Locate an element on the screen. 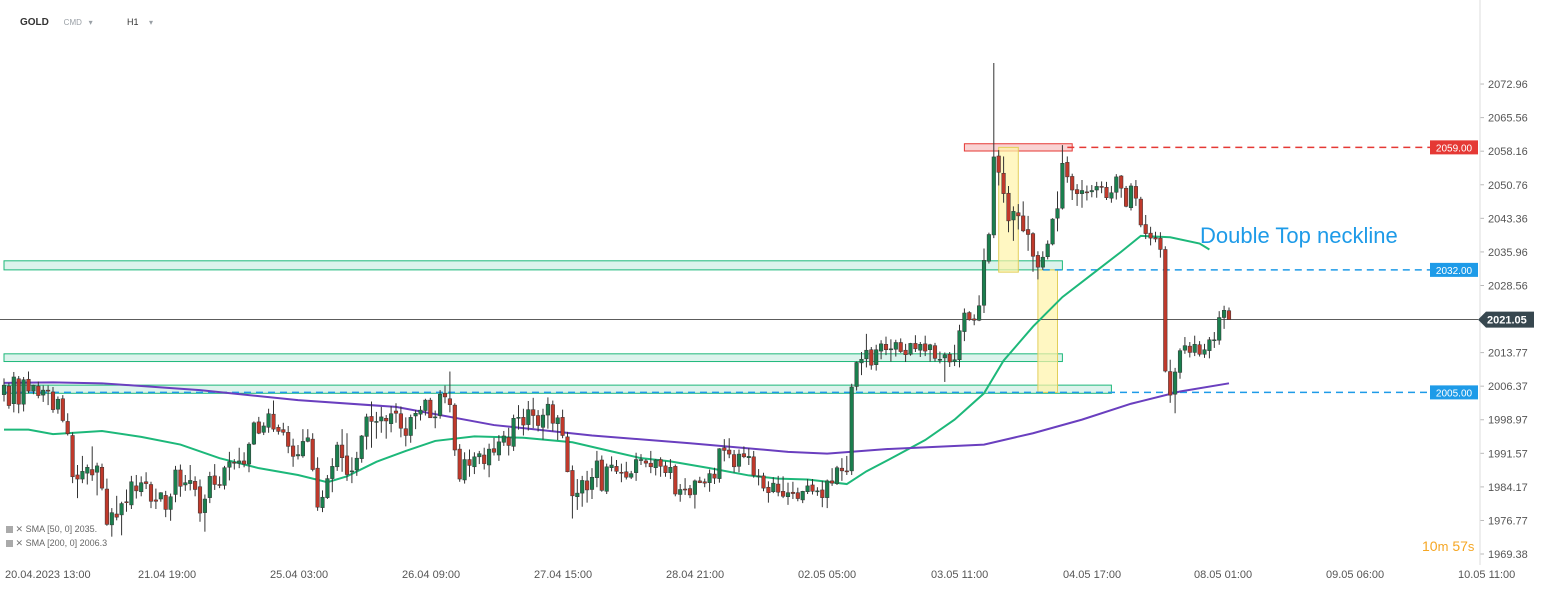  y-tick-label: 1976.77 is located at coordinates (1508, 521).